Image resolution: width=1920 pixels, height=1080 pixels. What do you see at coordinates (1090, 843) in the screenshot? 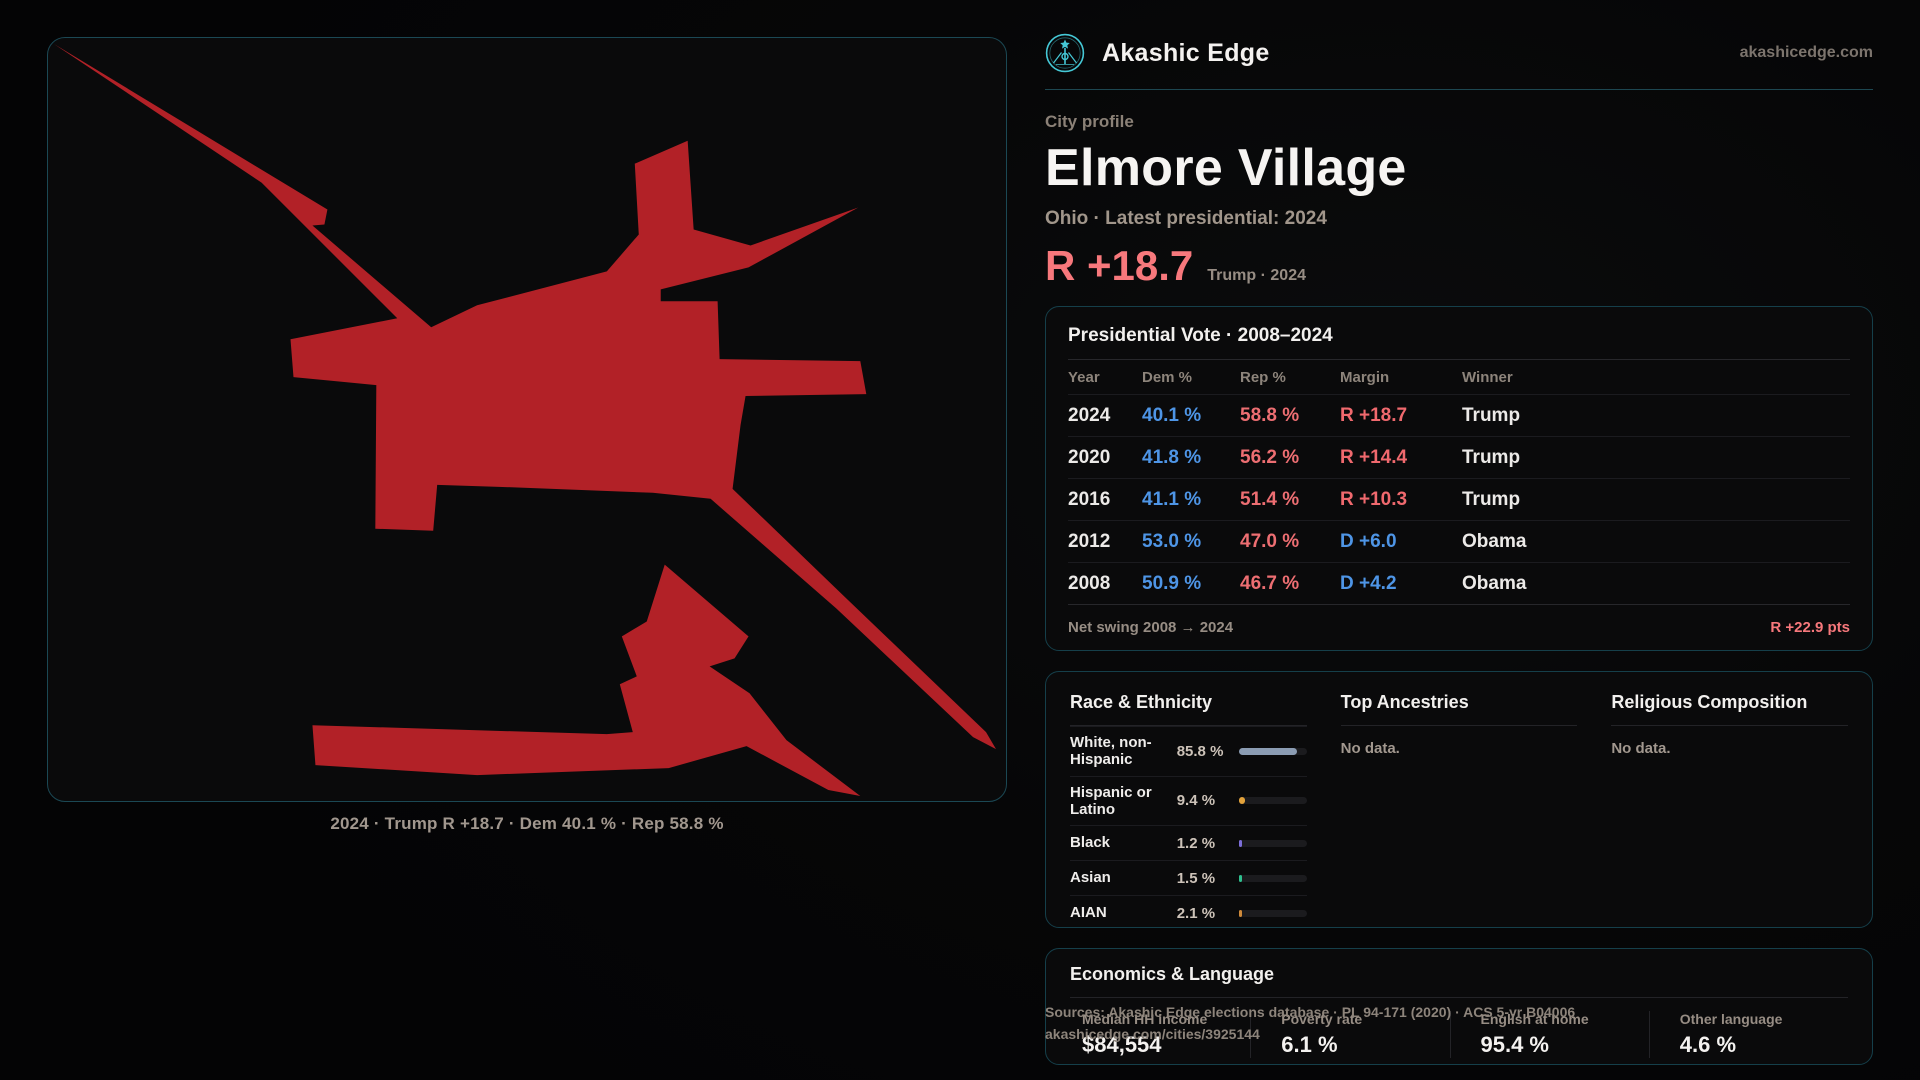
I see `race-label: Black` at bounding box center [1090, 843].